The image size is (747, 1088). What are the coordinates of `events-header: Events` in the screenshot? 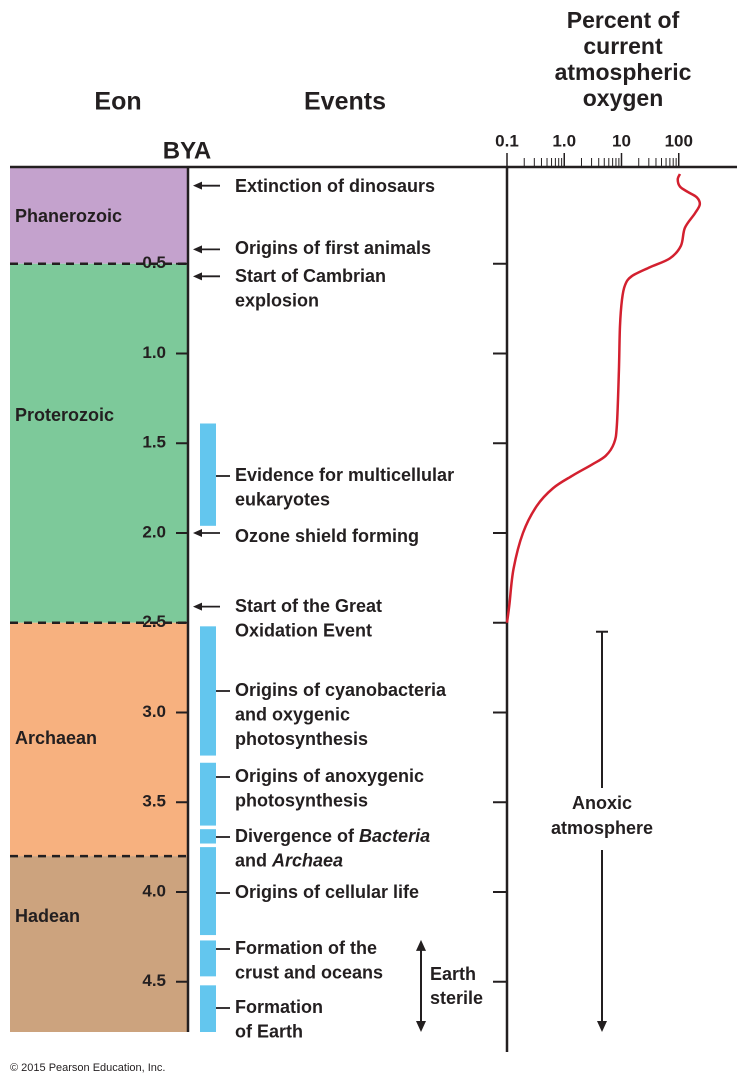 It's located at (345, 102).